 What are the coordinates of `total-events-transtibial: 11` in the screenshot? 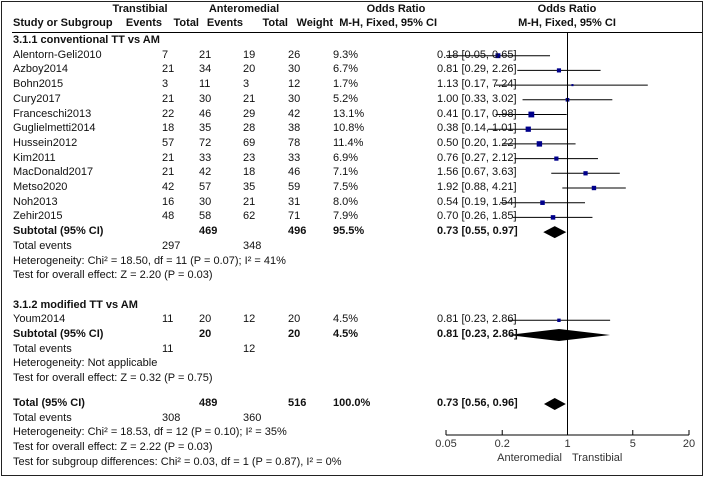 It's located at (168, 348).